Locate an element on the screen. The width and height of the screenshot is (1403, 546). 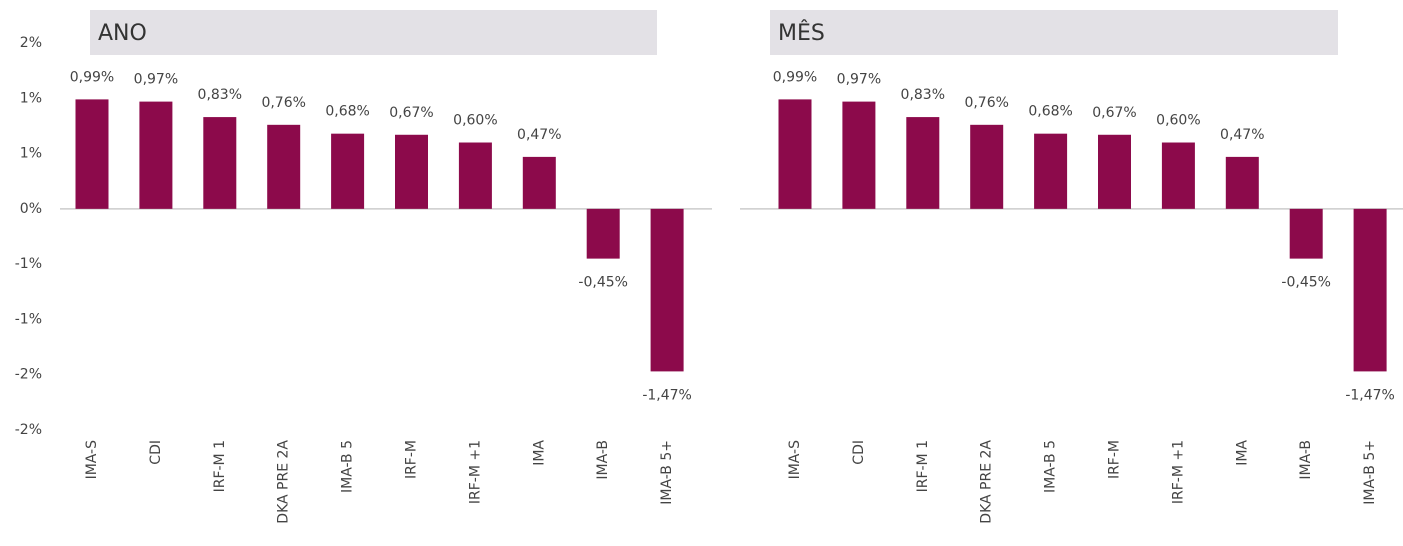
chart-title: ANO is located at coordinates (122, 33).